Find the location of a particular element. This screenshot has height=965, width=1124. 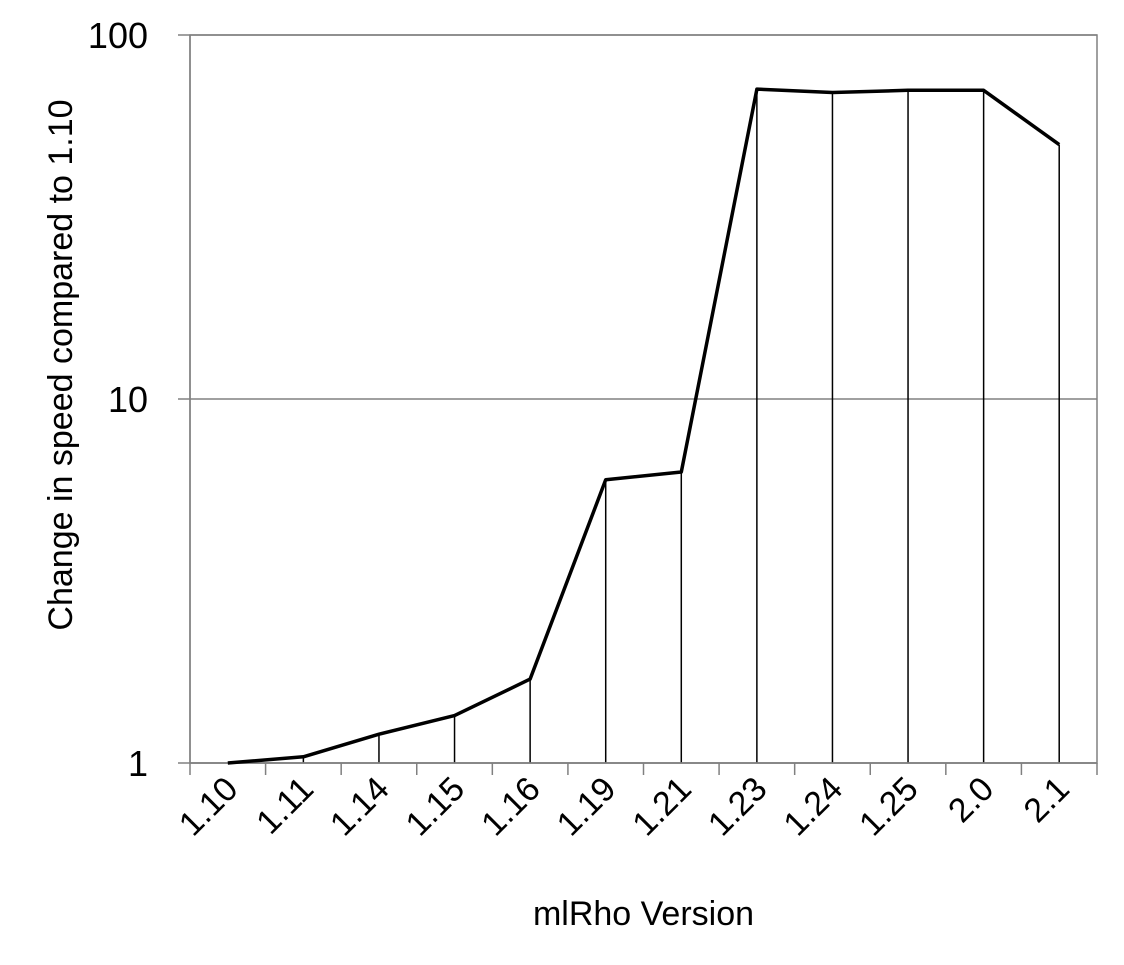

x-tick-label: 1.10 is located at coordinates (209, 807).